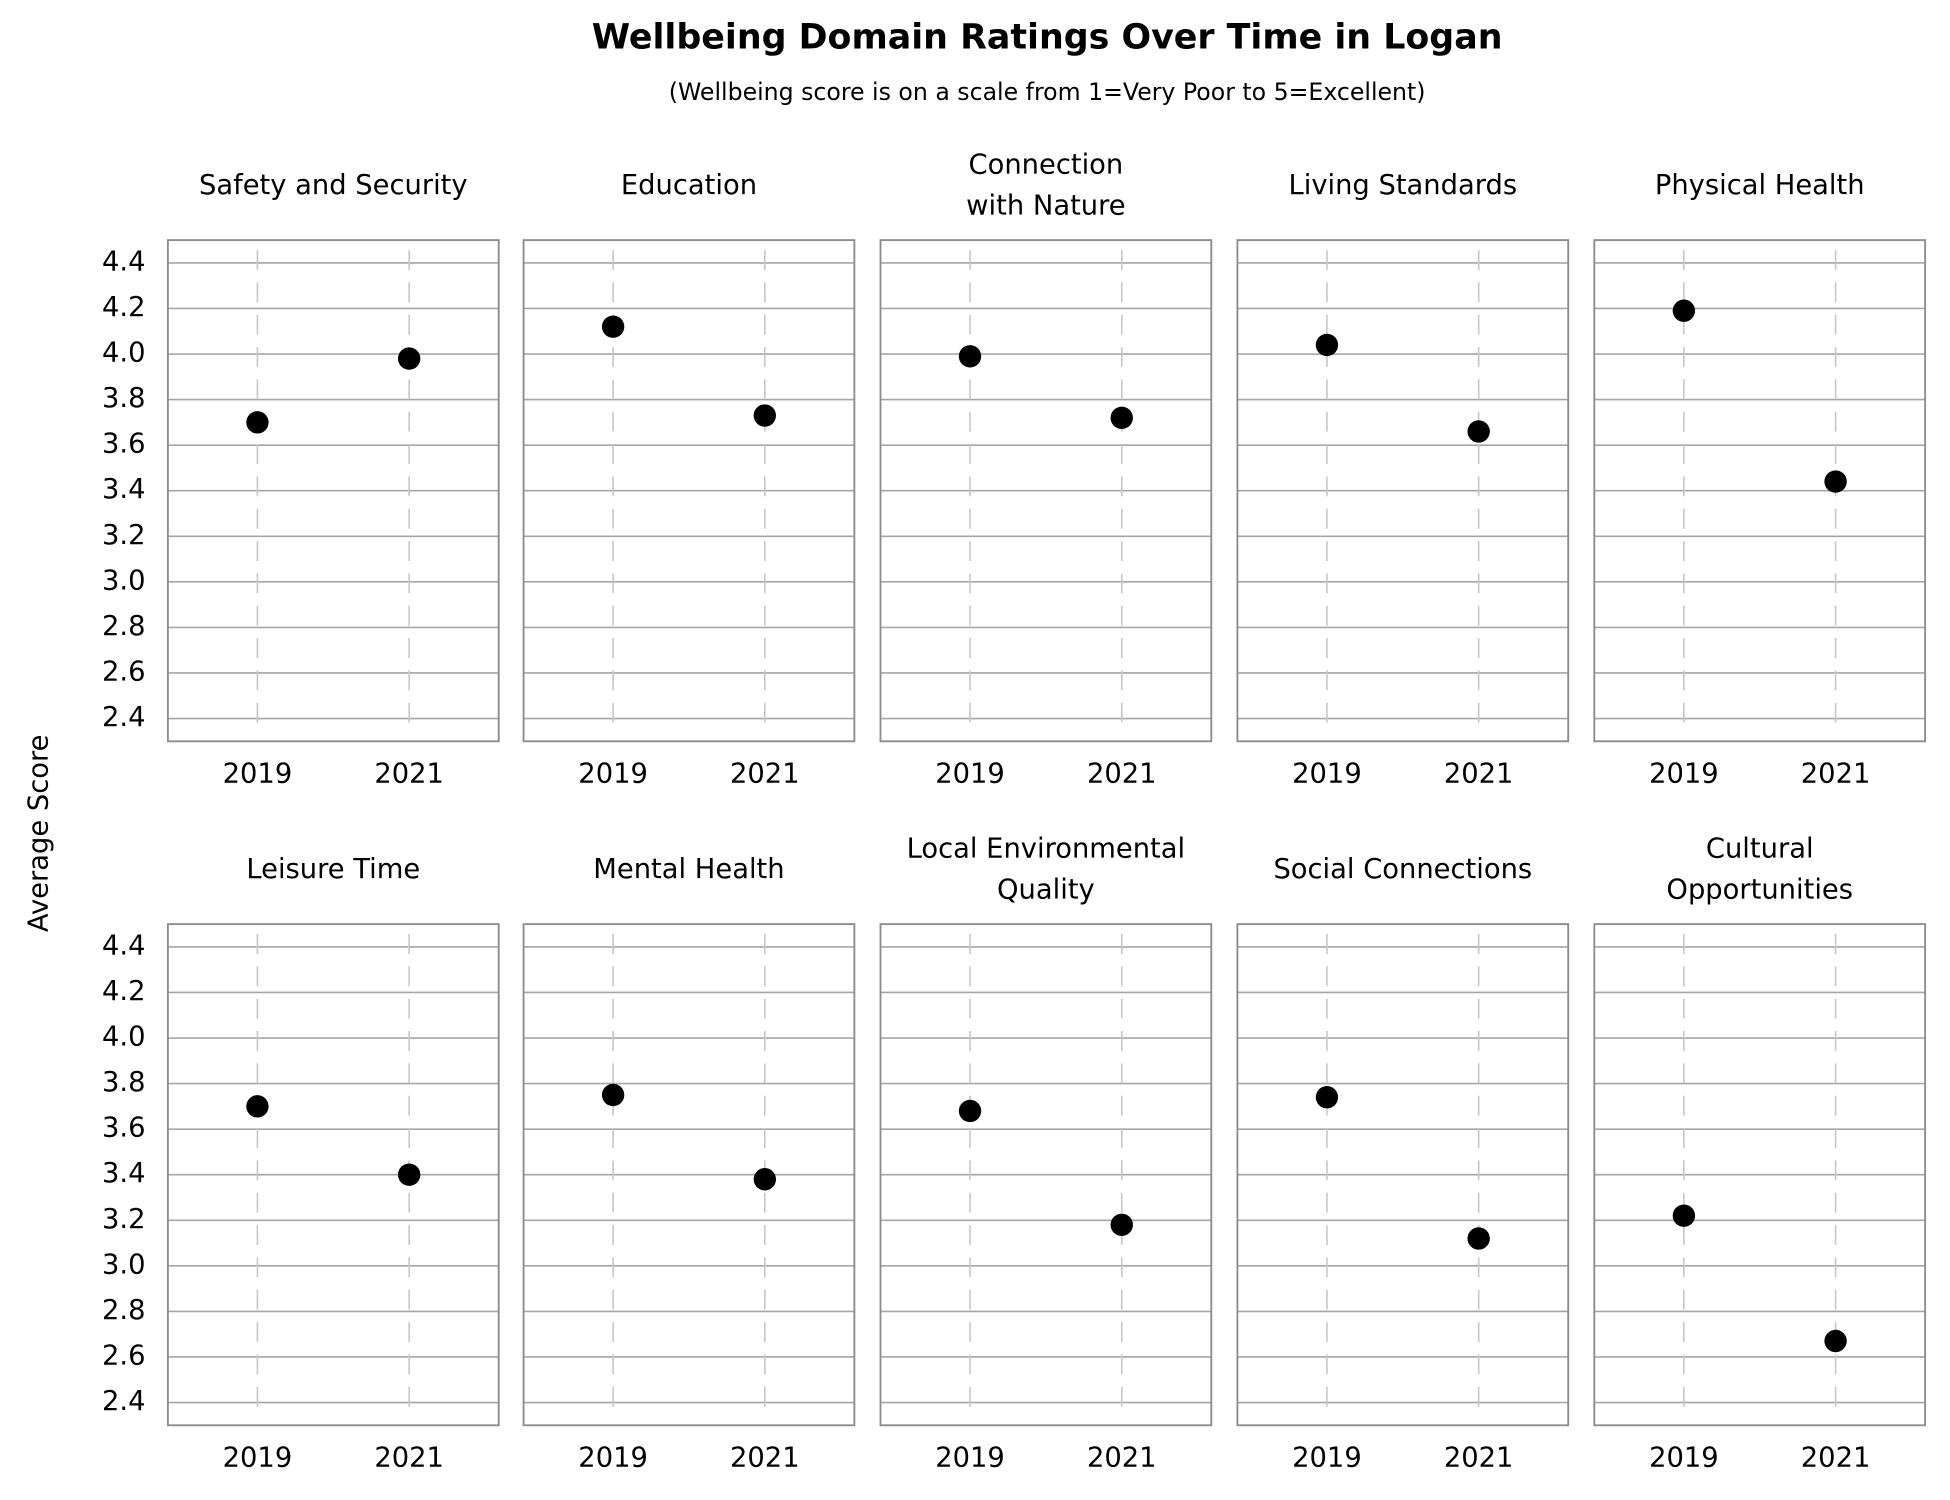 Image resolution: width=1950 pixels, height=1500 pixels. I want to click on panel-title: Social Connections, so click(1402, 869).